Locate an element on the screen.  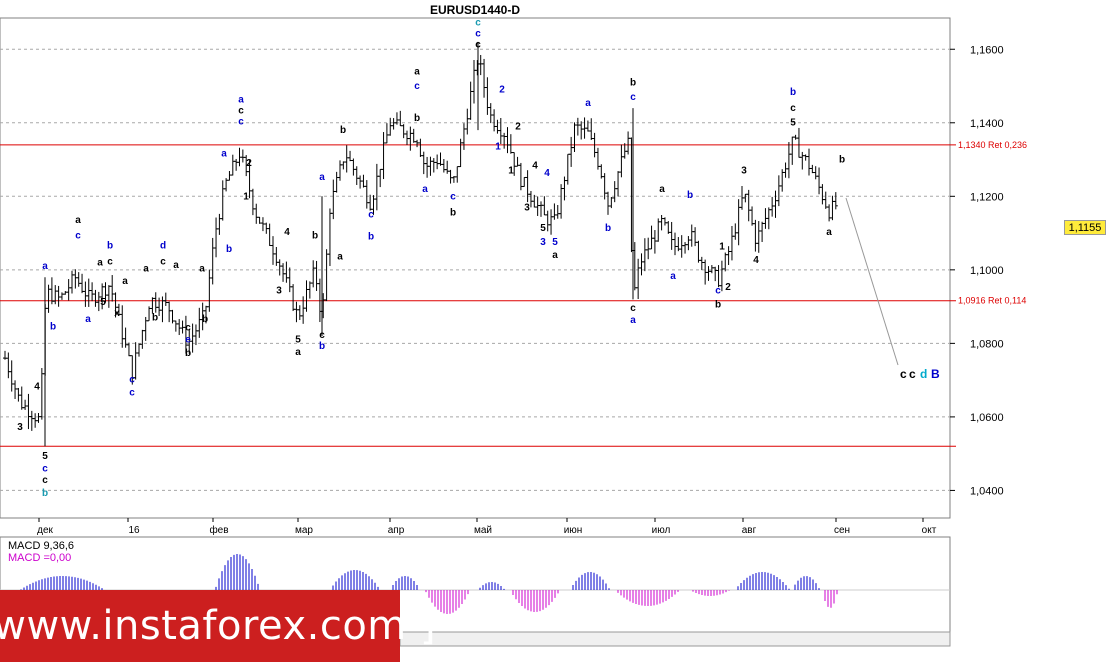
target-d: d is located at coordinates (923, 374).